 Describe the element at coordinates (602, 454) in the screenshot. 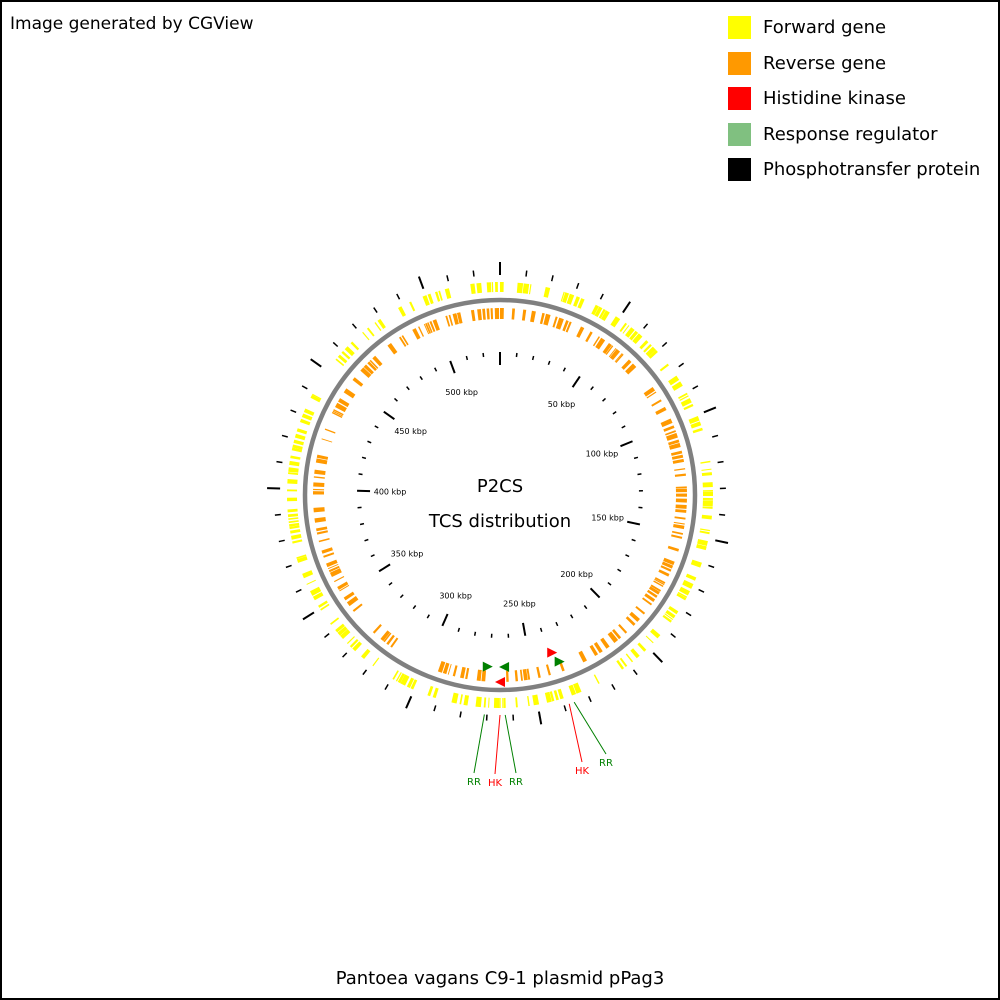

I see `tick-label-100kbp: 100 kbp` at that location.